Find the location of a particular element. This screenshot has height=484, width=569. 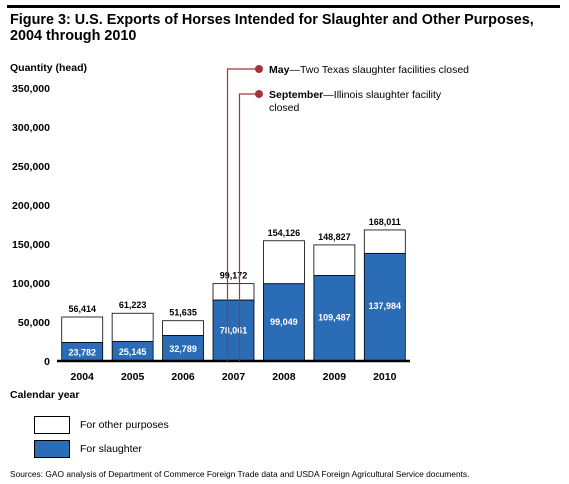

y-tick-label: 300,000 is located at coordinates (31, 128).